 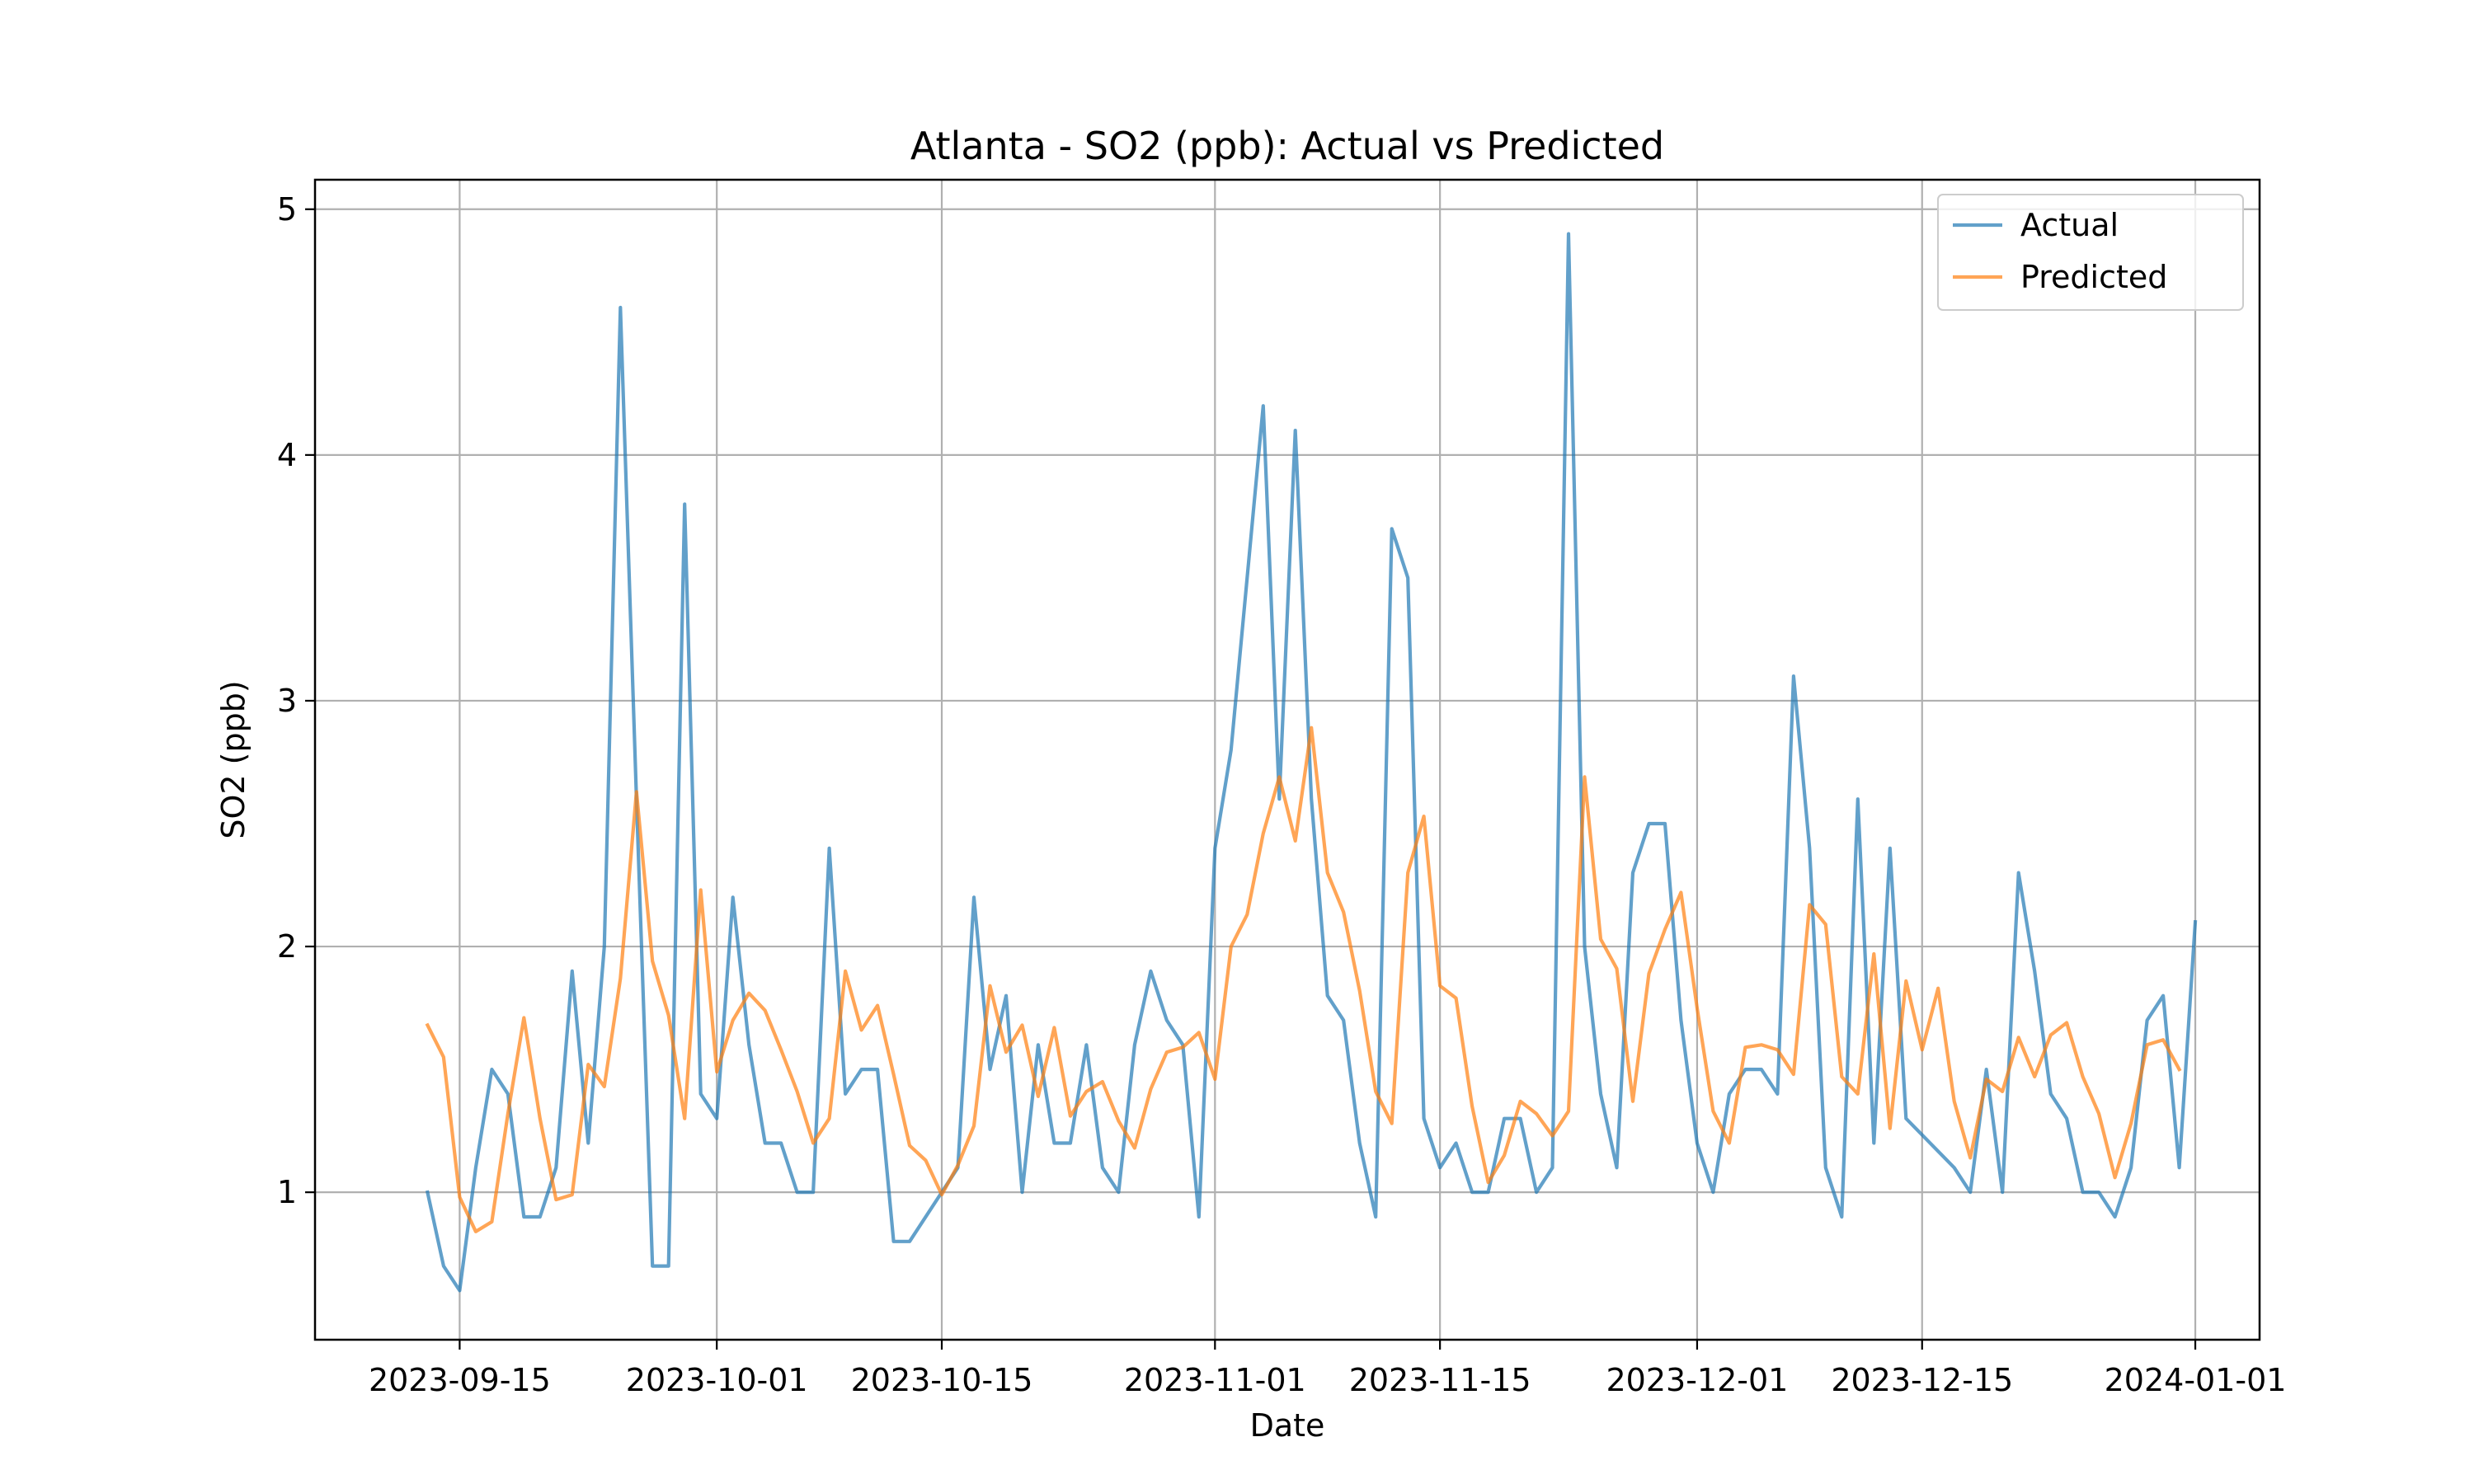 What do you see at coordinates (1287, 146) in the screenshot?
I see `chart-title: Atlanta - SO2 (ppb): Actual vs Predicted` at bounding box center [1287, 146].